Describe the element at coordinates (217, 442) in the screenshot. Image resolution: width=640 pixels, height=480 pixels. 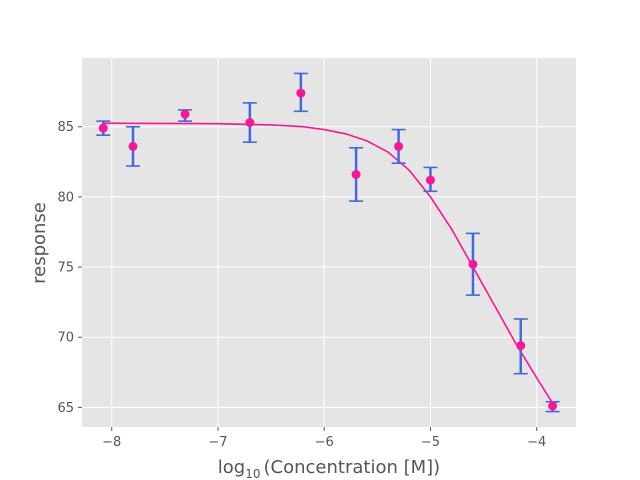
I see `x-tick-label: −7` at that location.